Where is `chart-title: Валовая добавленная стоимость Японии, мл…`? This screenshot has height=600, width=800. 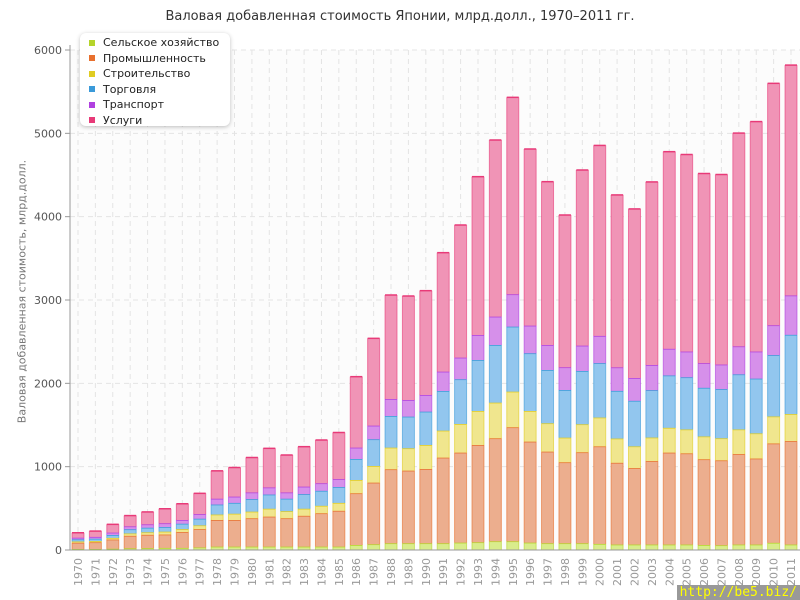
chart-title: Валовая добавленная стоимость Японии, мл… is located at coordinates (400, 16).